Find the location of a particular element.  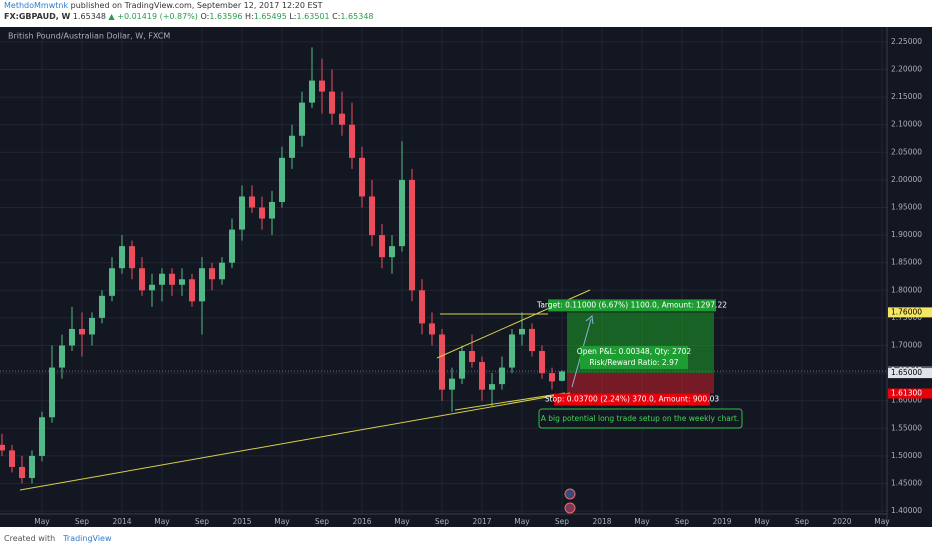

last: 1.65348 is located at coordinates (89, 16).